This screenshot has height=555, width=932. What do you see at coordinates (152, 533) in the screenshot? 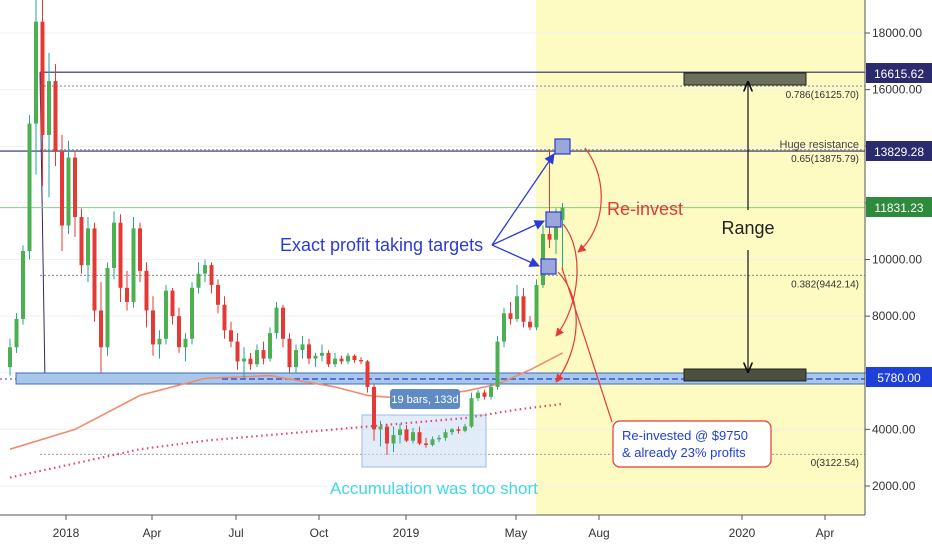
I see `x-tick-label-1: Apr` at bounding box center [152, 533].